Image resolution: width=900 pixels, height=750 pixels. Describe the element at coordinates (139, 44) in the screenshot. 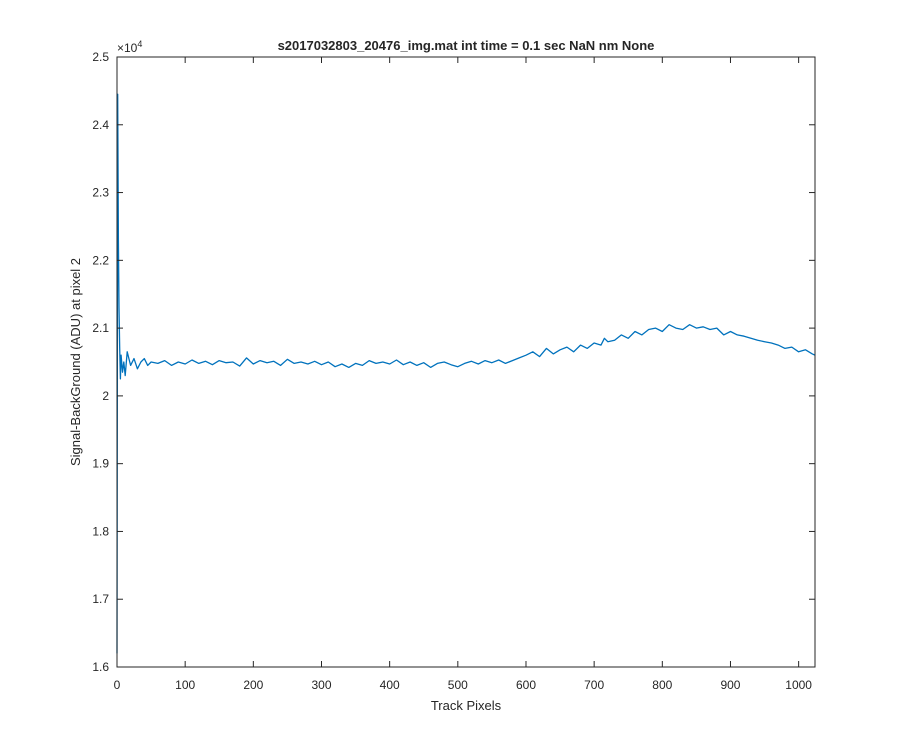

I see `y-exponent-power: 4` at that location.